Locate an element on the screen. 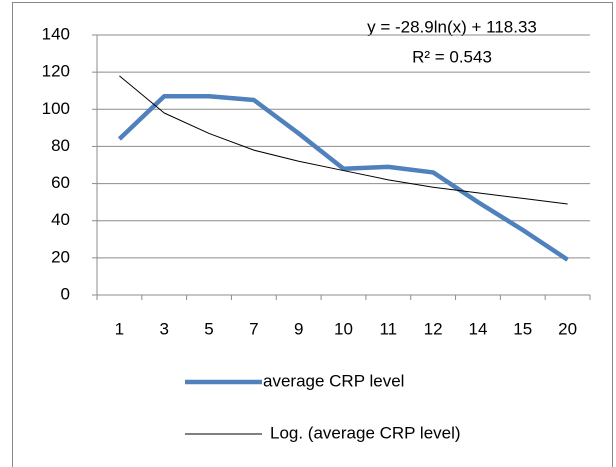 The height and width of the screenshot is (467, 616). legend-label: Log. (average CRP level) is located at coordinates (365, 432).